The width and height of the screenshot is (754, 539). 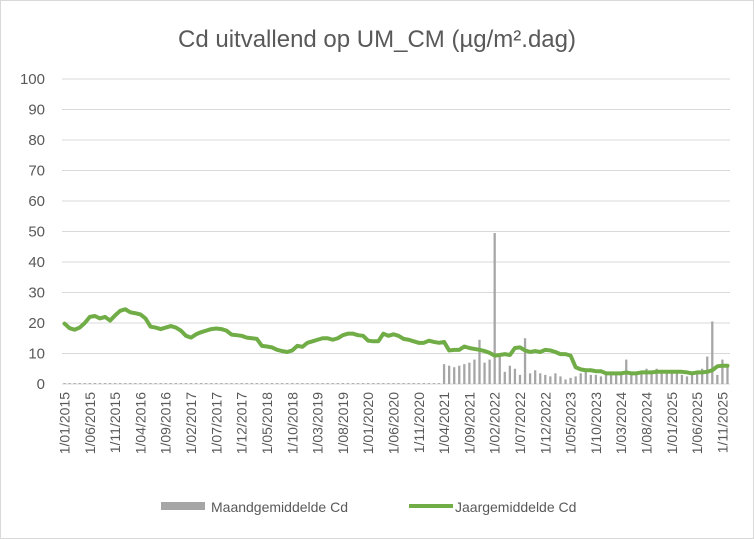 I want to click on x-tick-label: 1/02/2022, so click(x=495, y=423).